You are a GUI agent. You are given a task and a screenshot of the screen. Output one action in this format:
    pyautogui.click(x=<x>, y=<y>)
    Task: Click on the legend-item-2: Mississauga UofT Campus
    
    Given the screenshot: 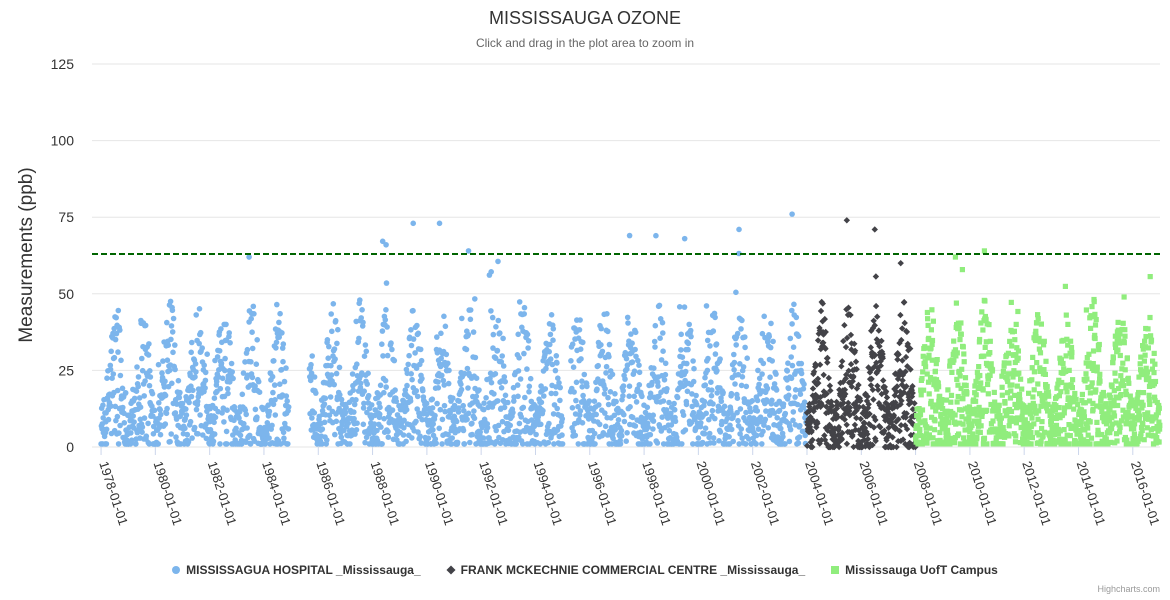 What is the action you would take?
    pyautogui.click(x=914, y=570)
    